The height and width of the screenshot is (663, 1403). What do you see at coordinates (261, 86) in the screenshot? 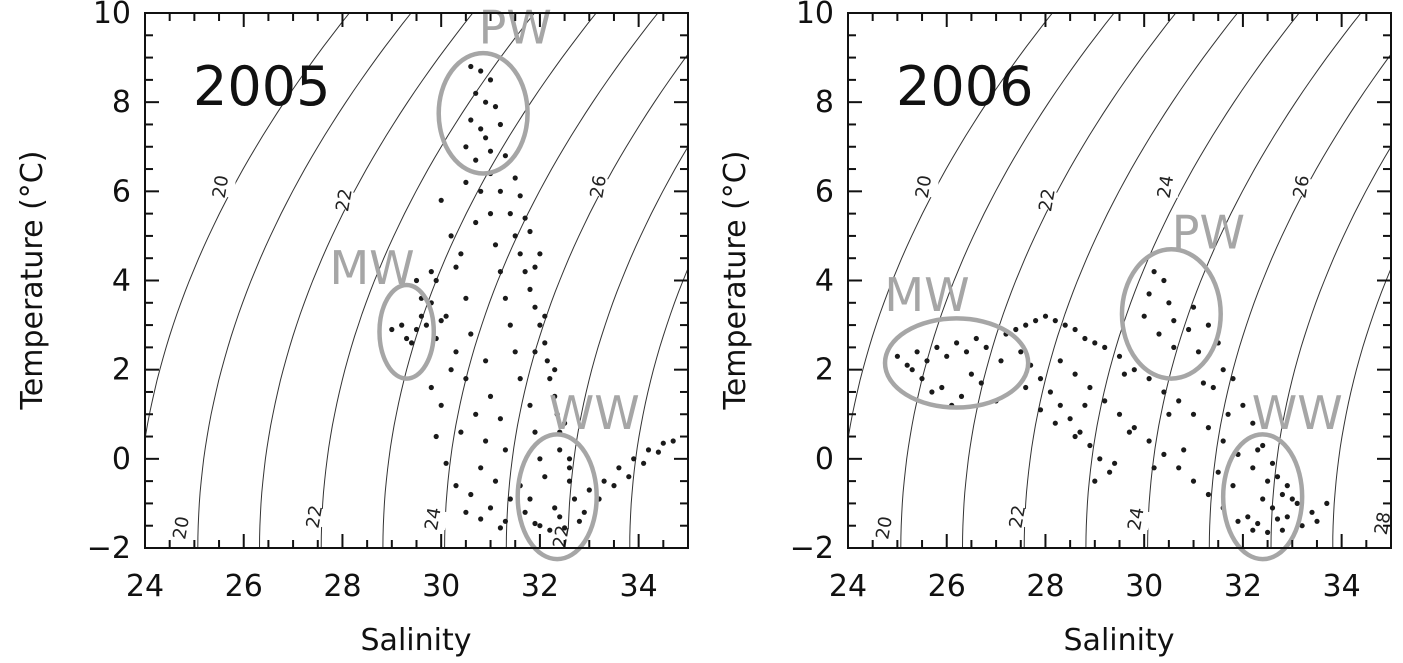
I see `year-label: 2005` at bounding box center [261, 86].